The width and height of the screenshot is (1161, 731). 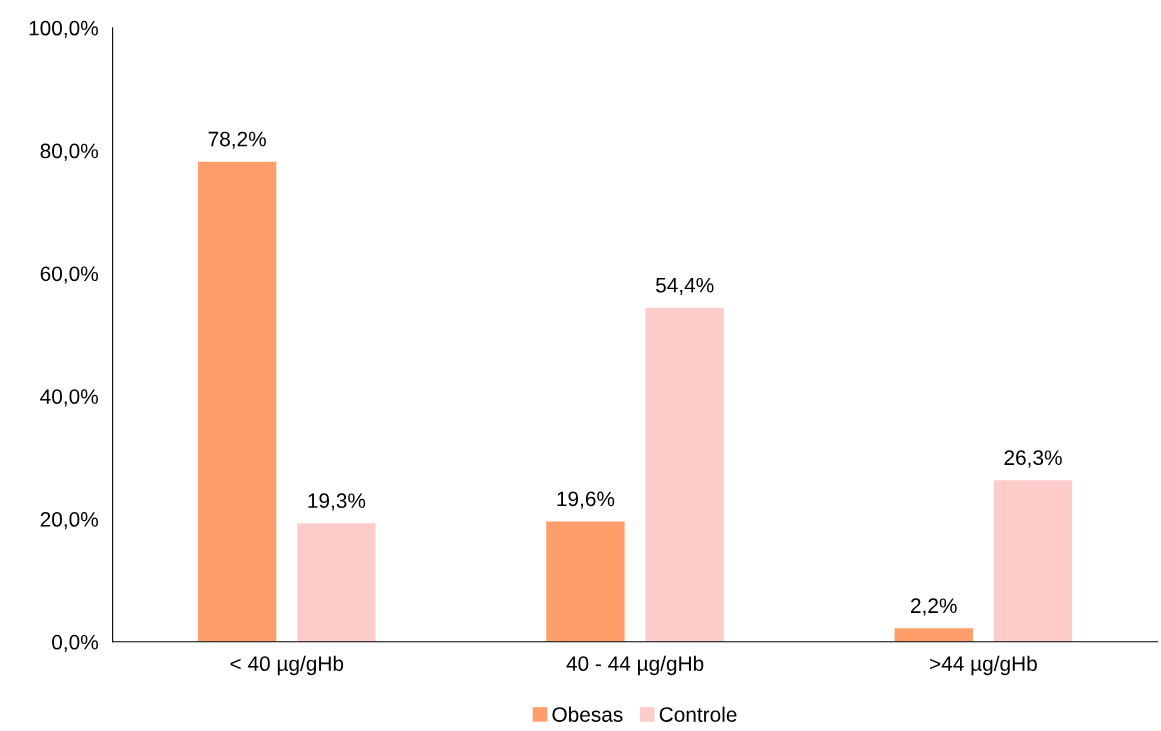 I want to click on legend-label: Obesas, so click(x=587, y=714).